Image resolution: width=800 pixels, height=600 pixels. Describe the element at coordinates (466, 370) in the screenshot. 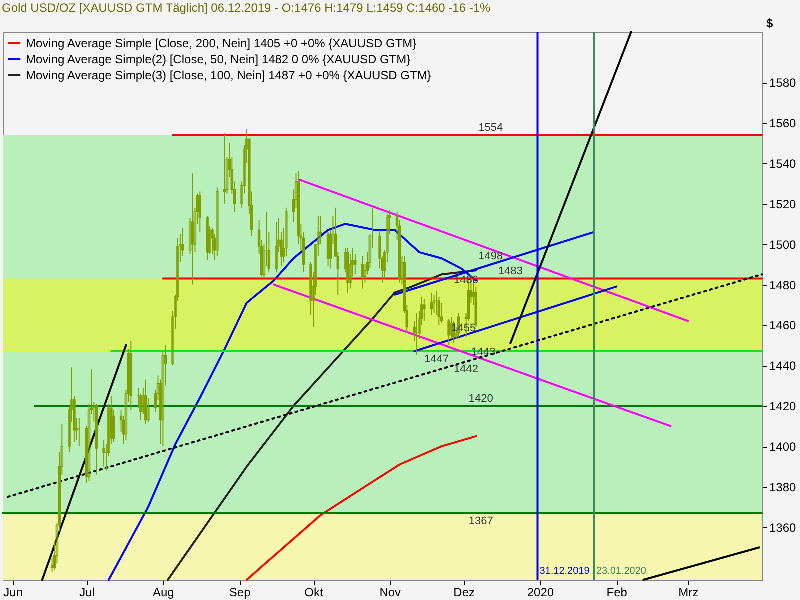

I see `annotation: 1442` at that location.